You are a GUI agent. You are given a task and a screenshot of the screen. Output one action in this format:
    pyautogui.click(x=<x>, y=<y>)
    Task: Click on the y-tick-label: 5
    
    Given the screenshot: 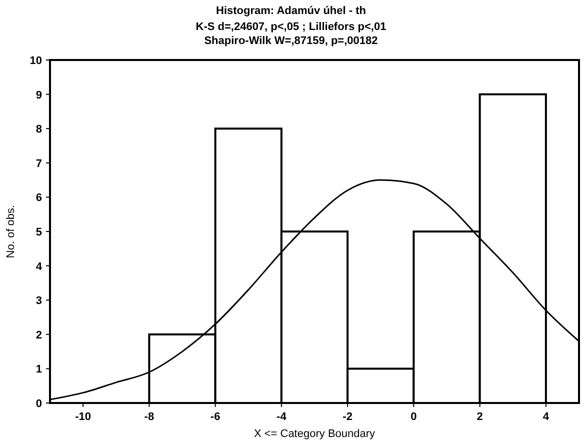 What is the action you would take?
    pyautogui.click(x=39, y=232)
    